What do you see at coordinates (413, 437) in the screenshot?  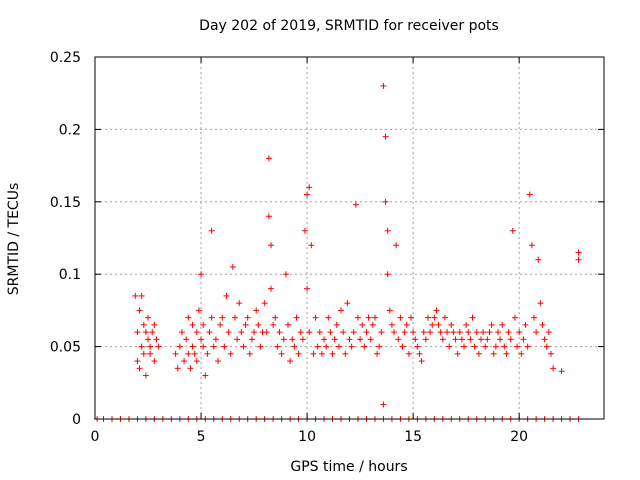 I see `x-tick-label: 15` at bounding box center [413, 437].